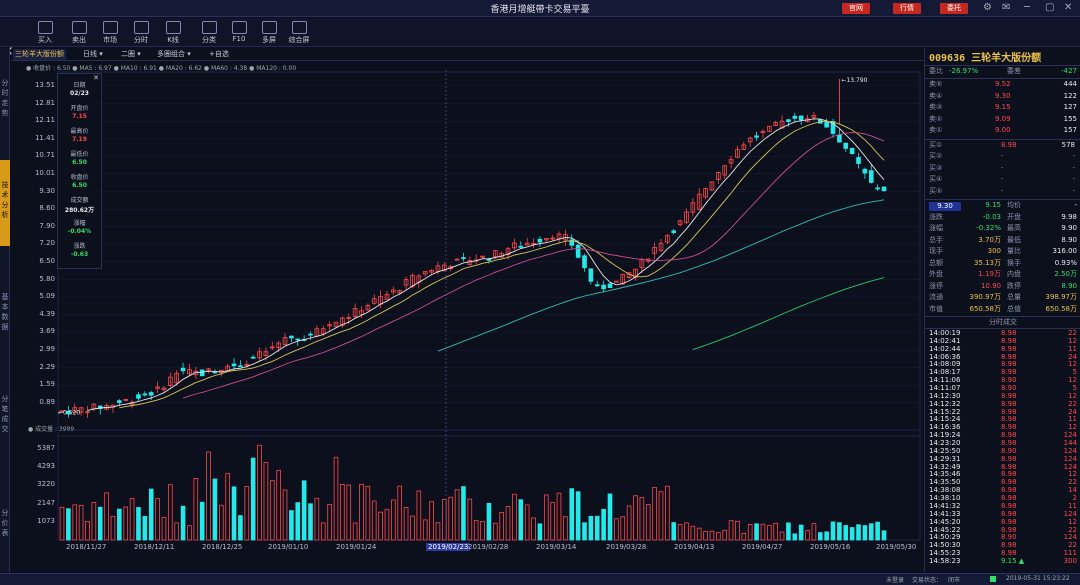 The width and height of the screenshot is (1080, 585). I want to click on price-axis-label: 13.51, so click(44, 85).